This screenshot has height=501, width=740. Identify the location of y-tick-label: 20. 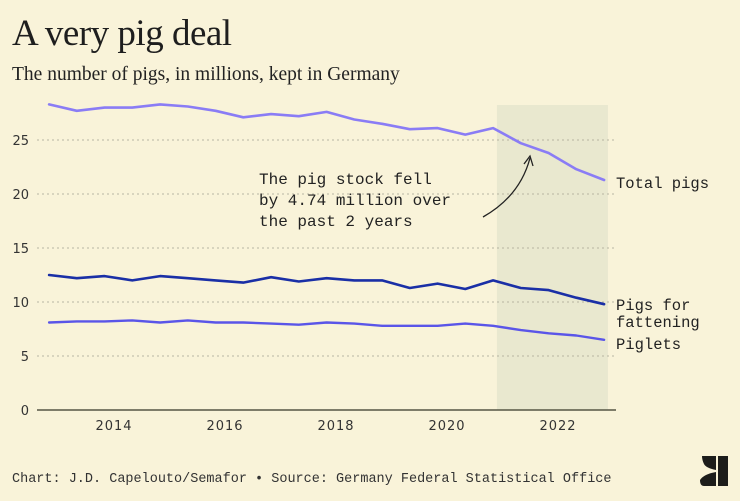
(20, 195).